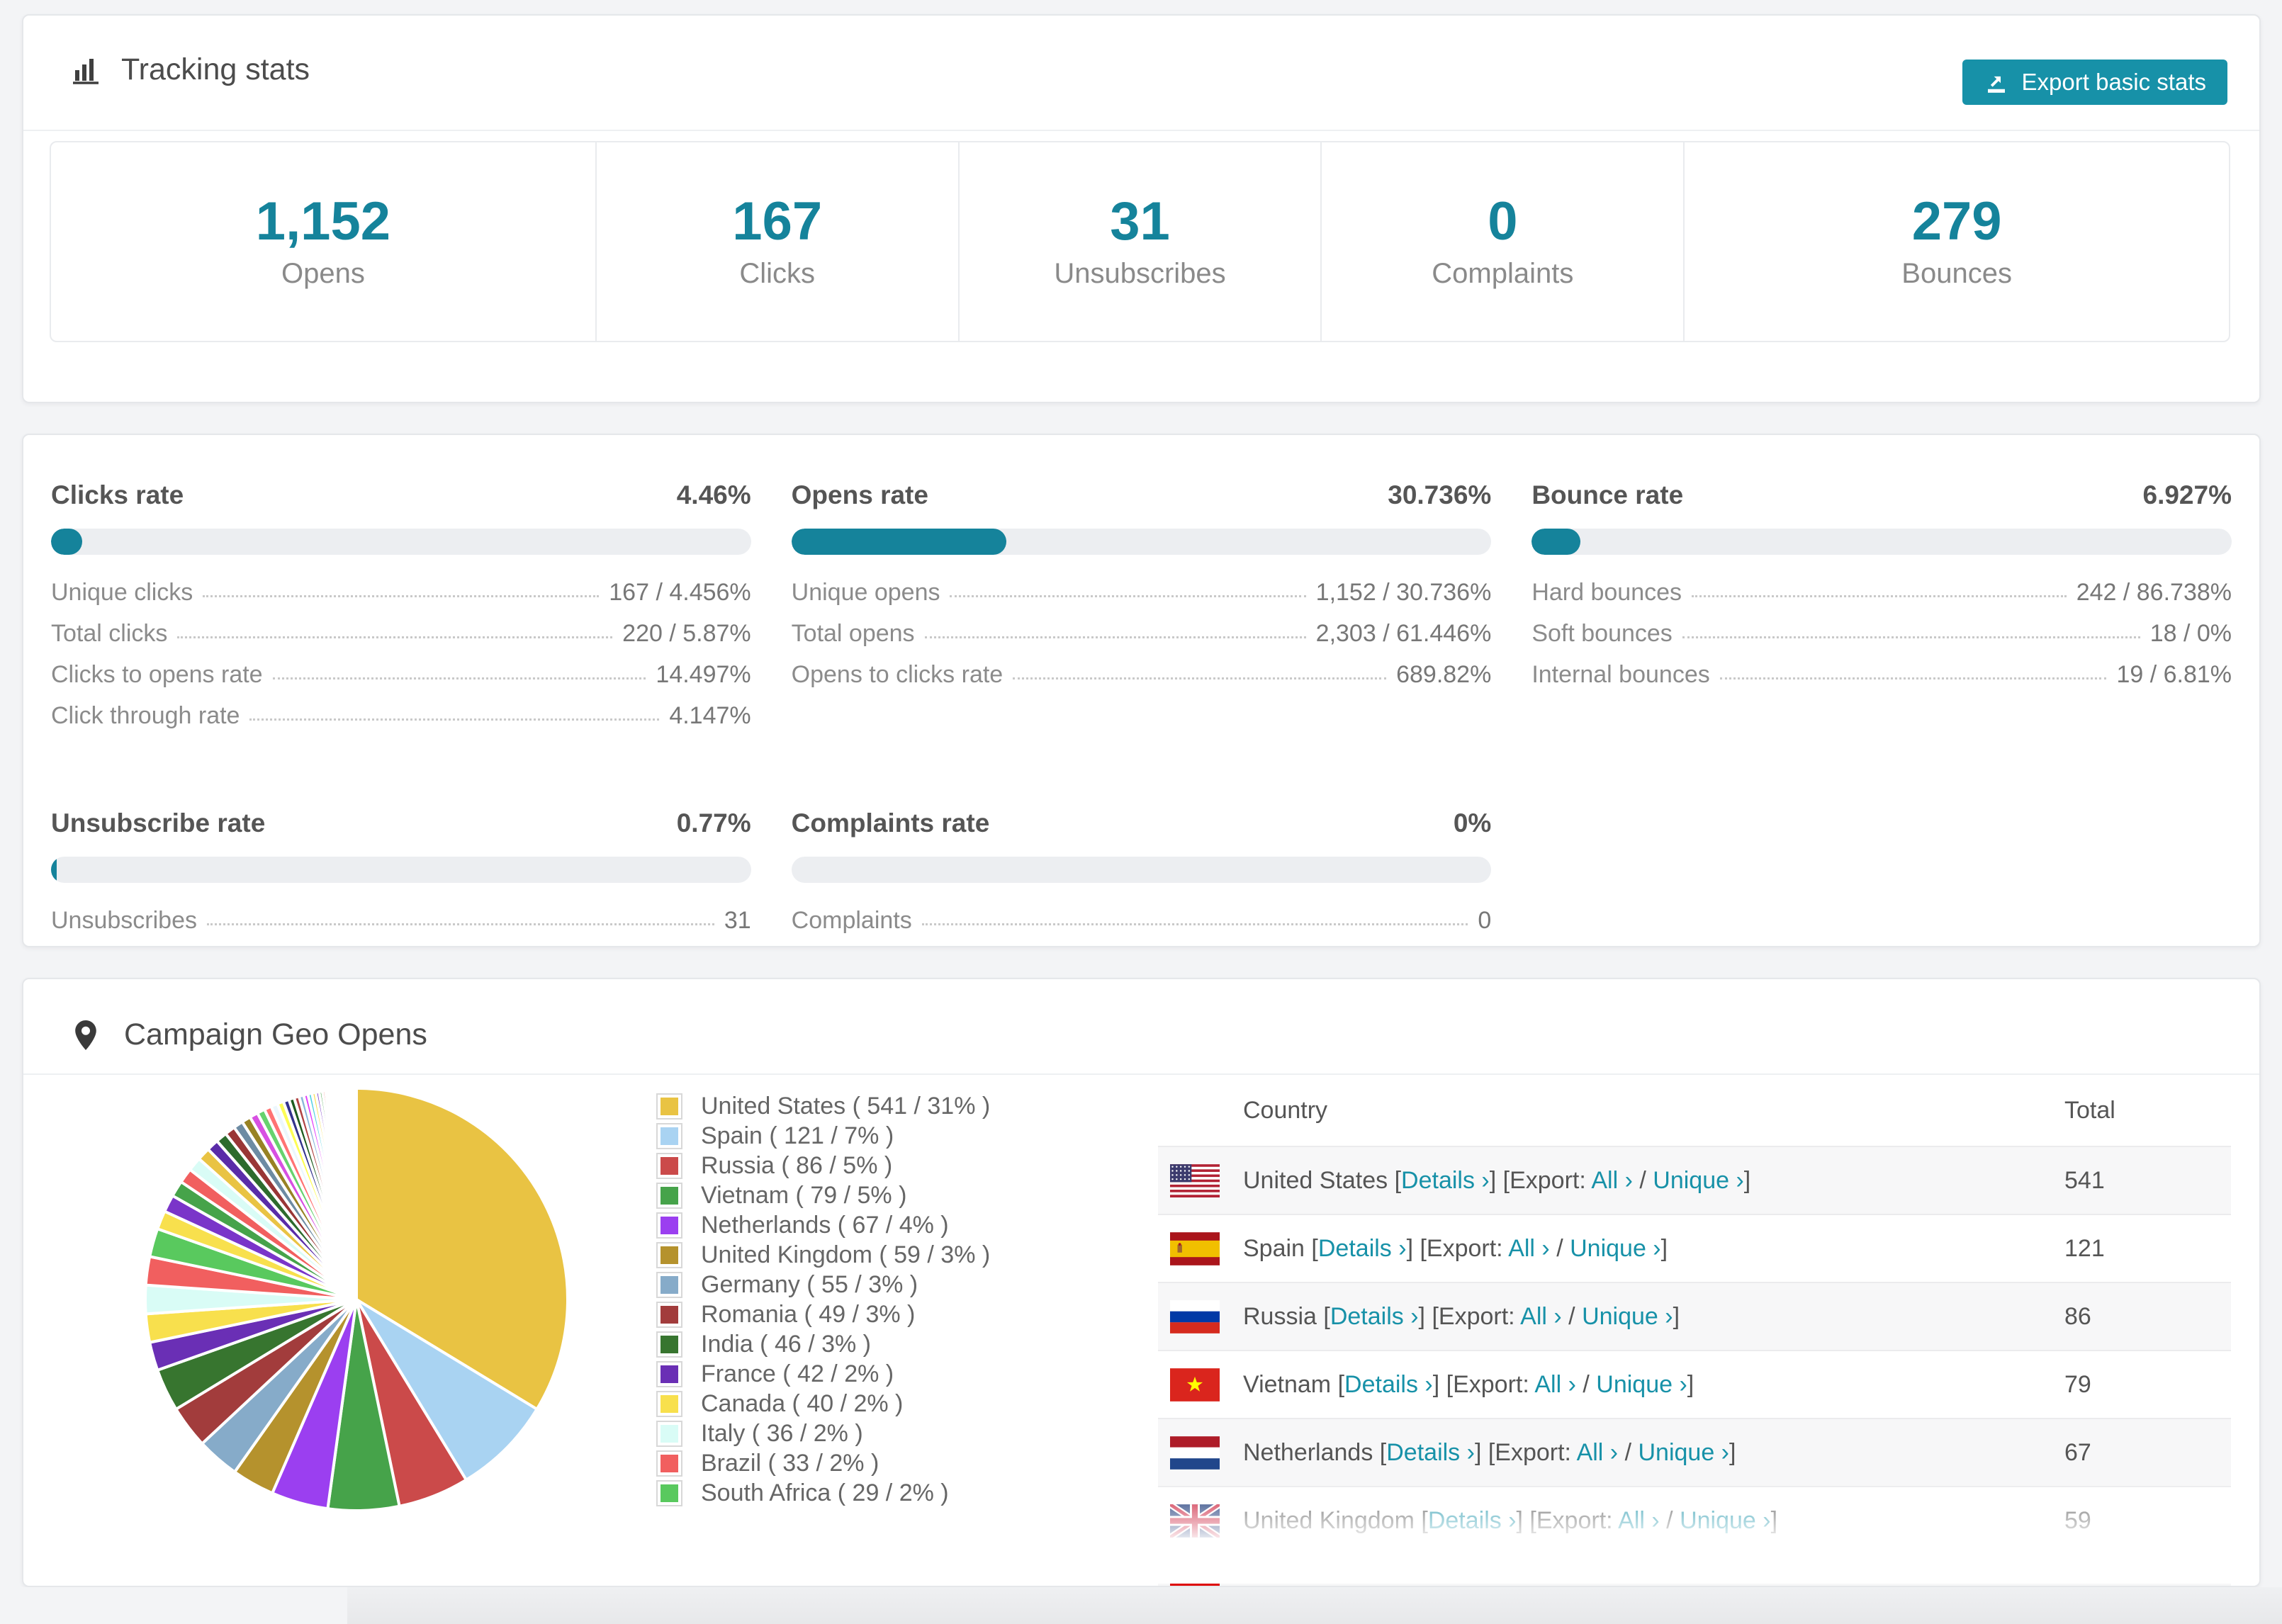  Describe the element at coordinates (1503, 221) in the screenshot. I see `stat-value: 0` at that location.